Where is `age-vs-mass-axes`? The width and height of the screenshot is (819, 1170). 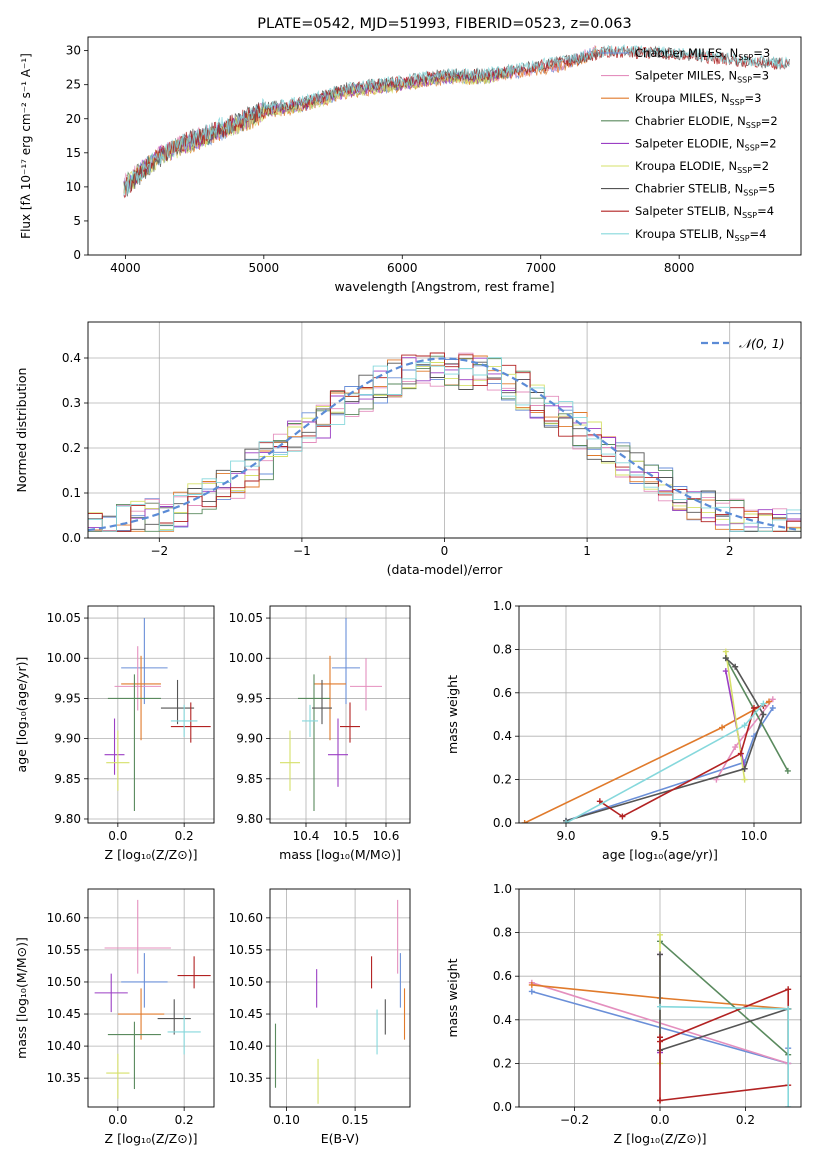 age-vs-mass-axes is located at coordinates (338, 716).